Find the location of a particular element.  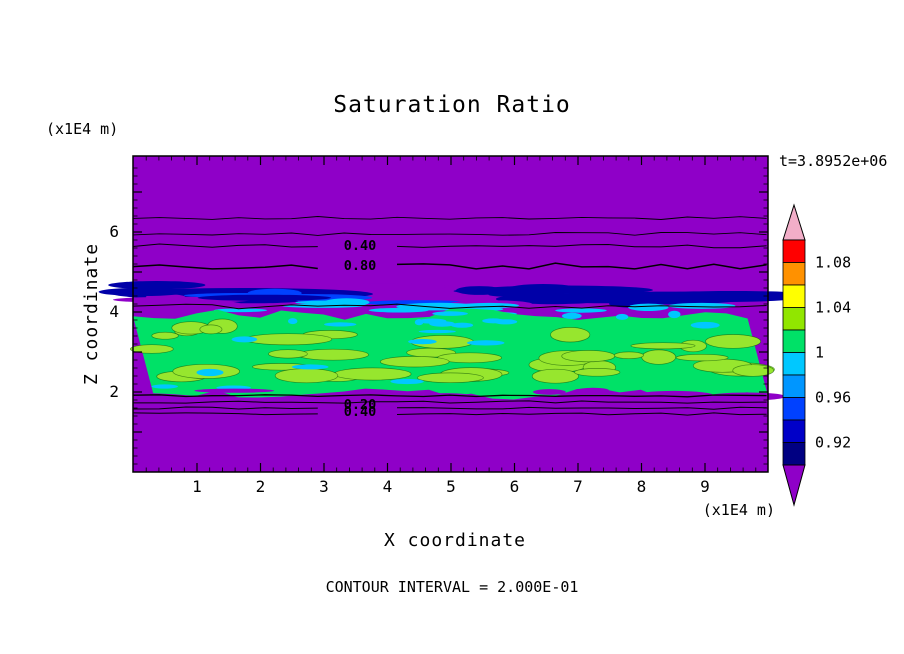

green-mottled-band is located at coordinates (457, 354).